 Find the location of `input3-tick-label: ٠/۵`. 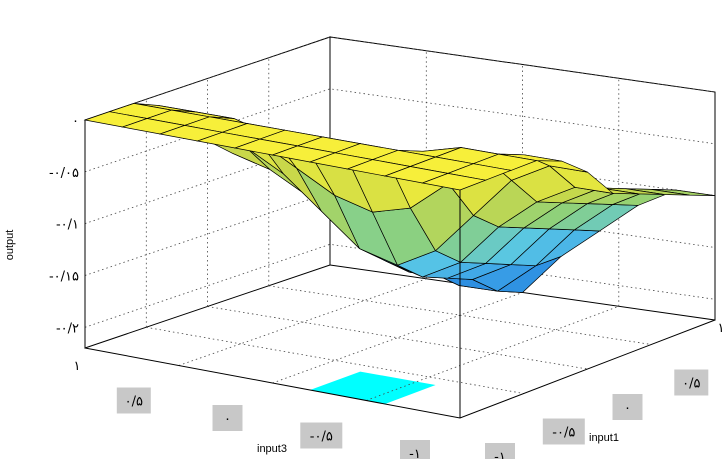

input3-tick-label: ٠/۵ is located at coordinates (133, 400).